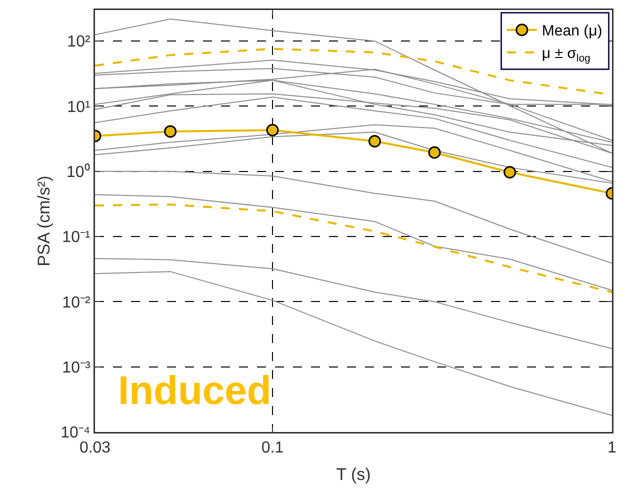 This screenshot has width=625, height=489. Describe the element at coordinates (76, 237) in the screenshot. I see `y-tick-label: 10⁻¹` at that location.